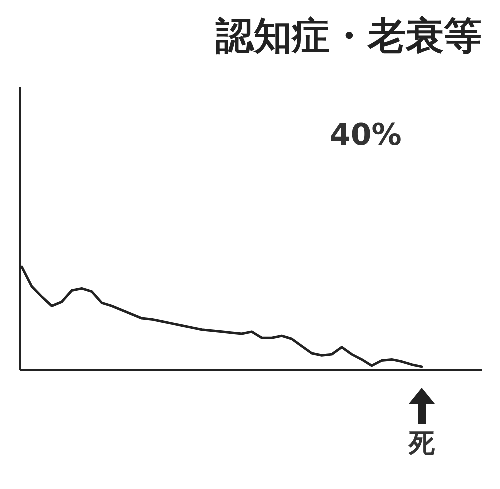 The image size is (500, 489). Describe the element at coordinates (422, 444) in the screenshot. I see `text: 死` at that location.